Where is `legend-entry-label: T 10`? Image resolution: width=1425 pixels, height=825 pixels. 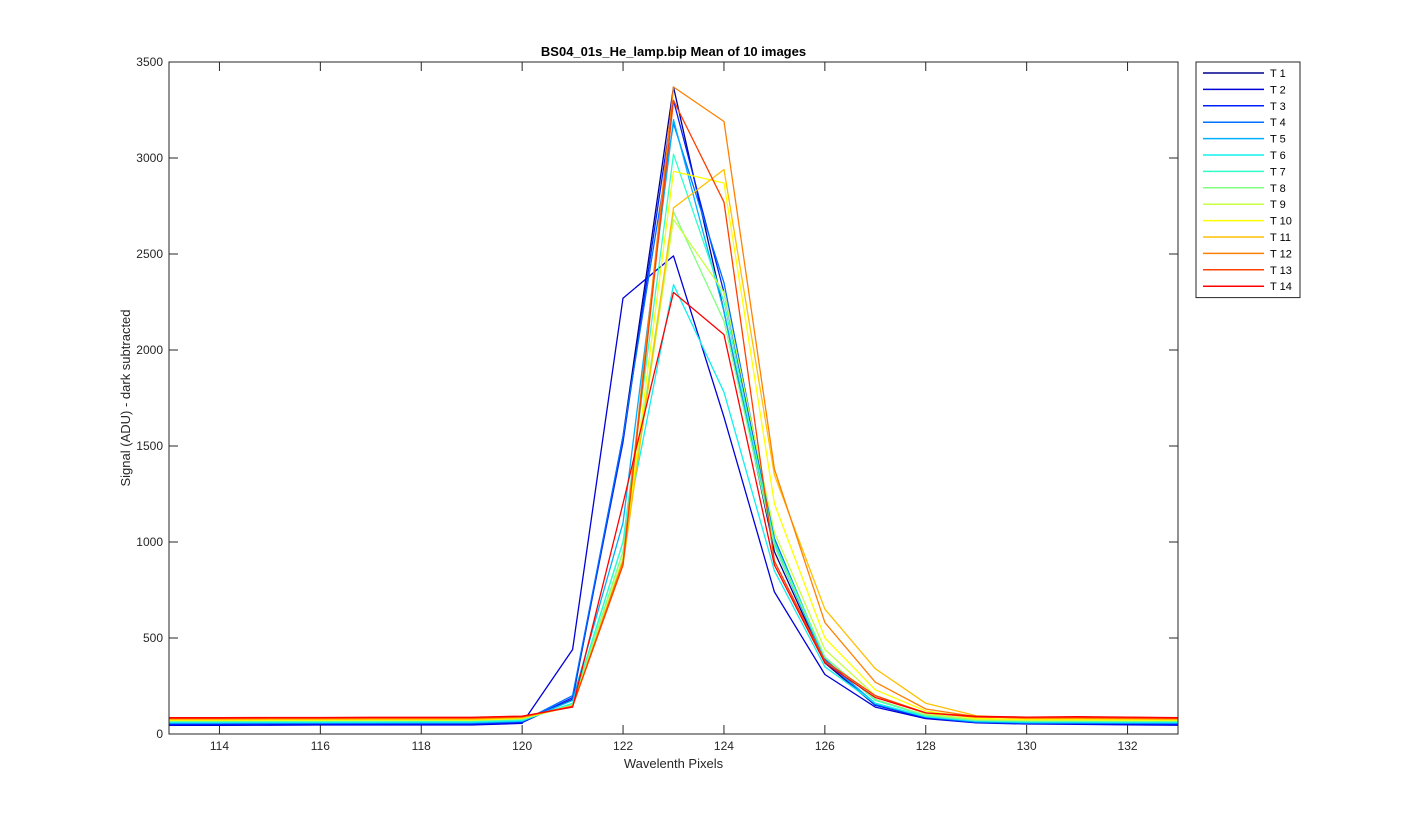 legend-entry-label: T 10 is located at coordinates (1281, 222).